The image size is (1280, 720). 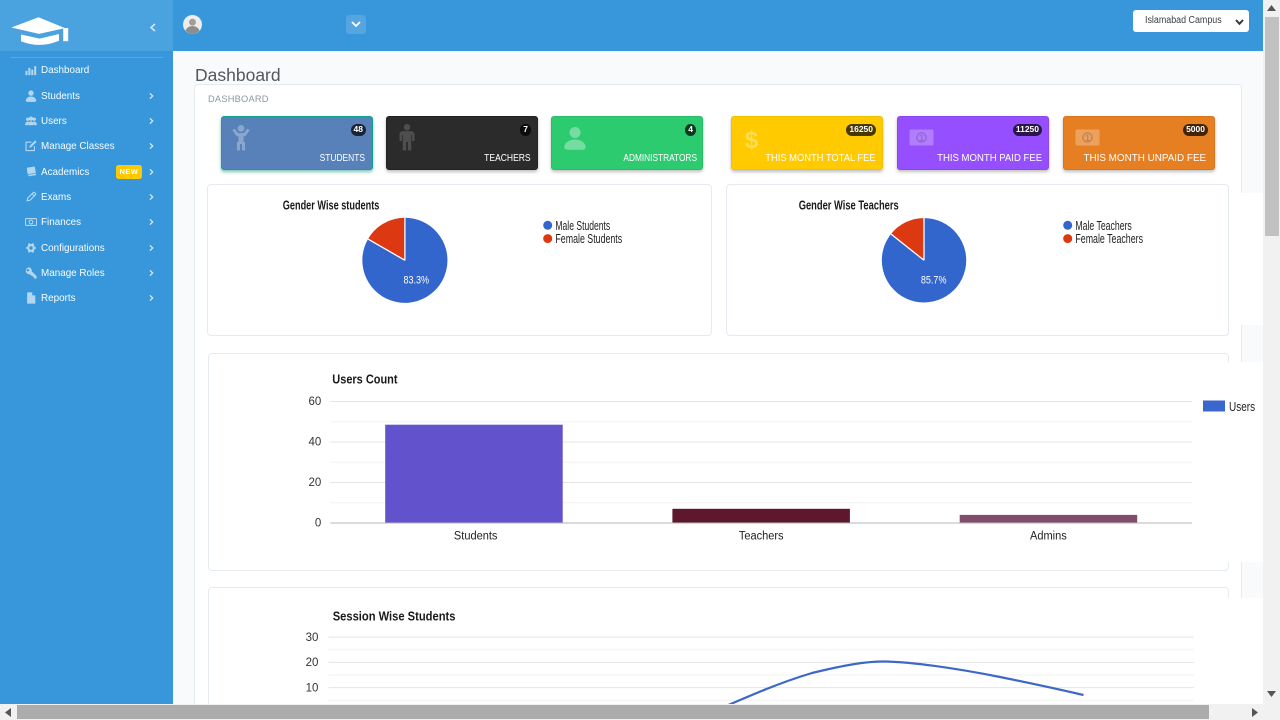 I want to click on svg-text: 0, so click(x=318, y=524).